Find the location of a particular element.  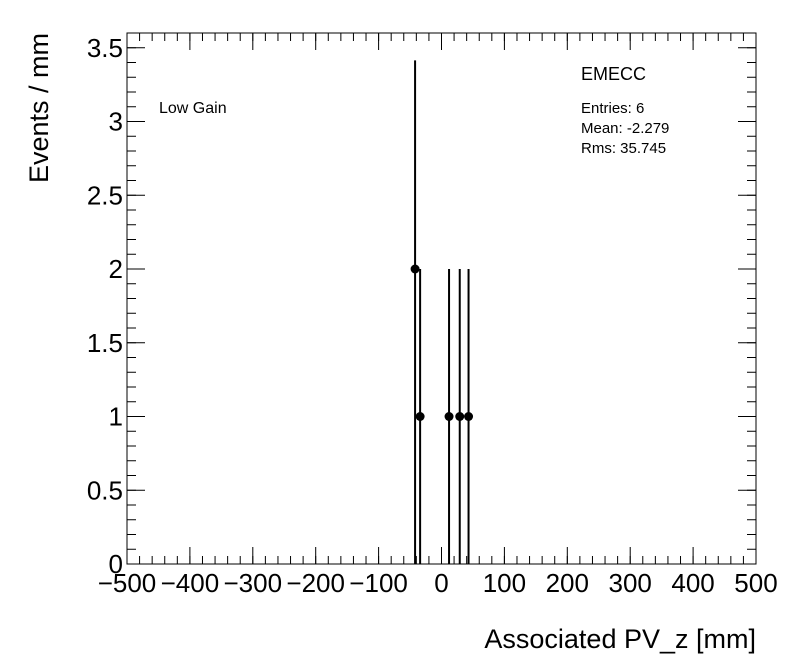

x-tick-label: −400 is located at coordinates (190, 583).